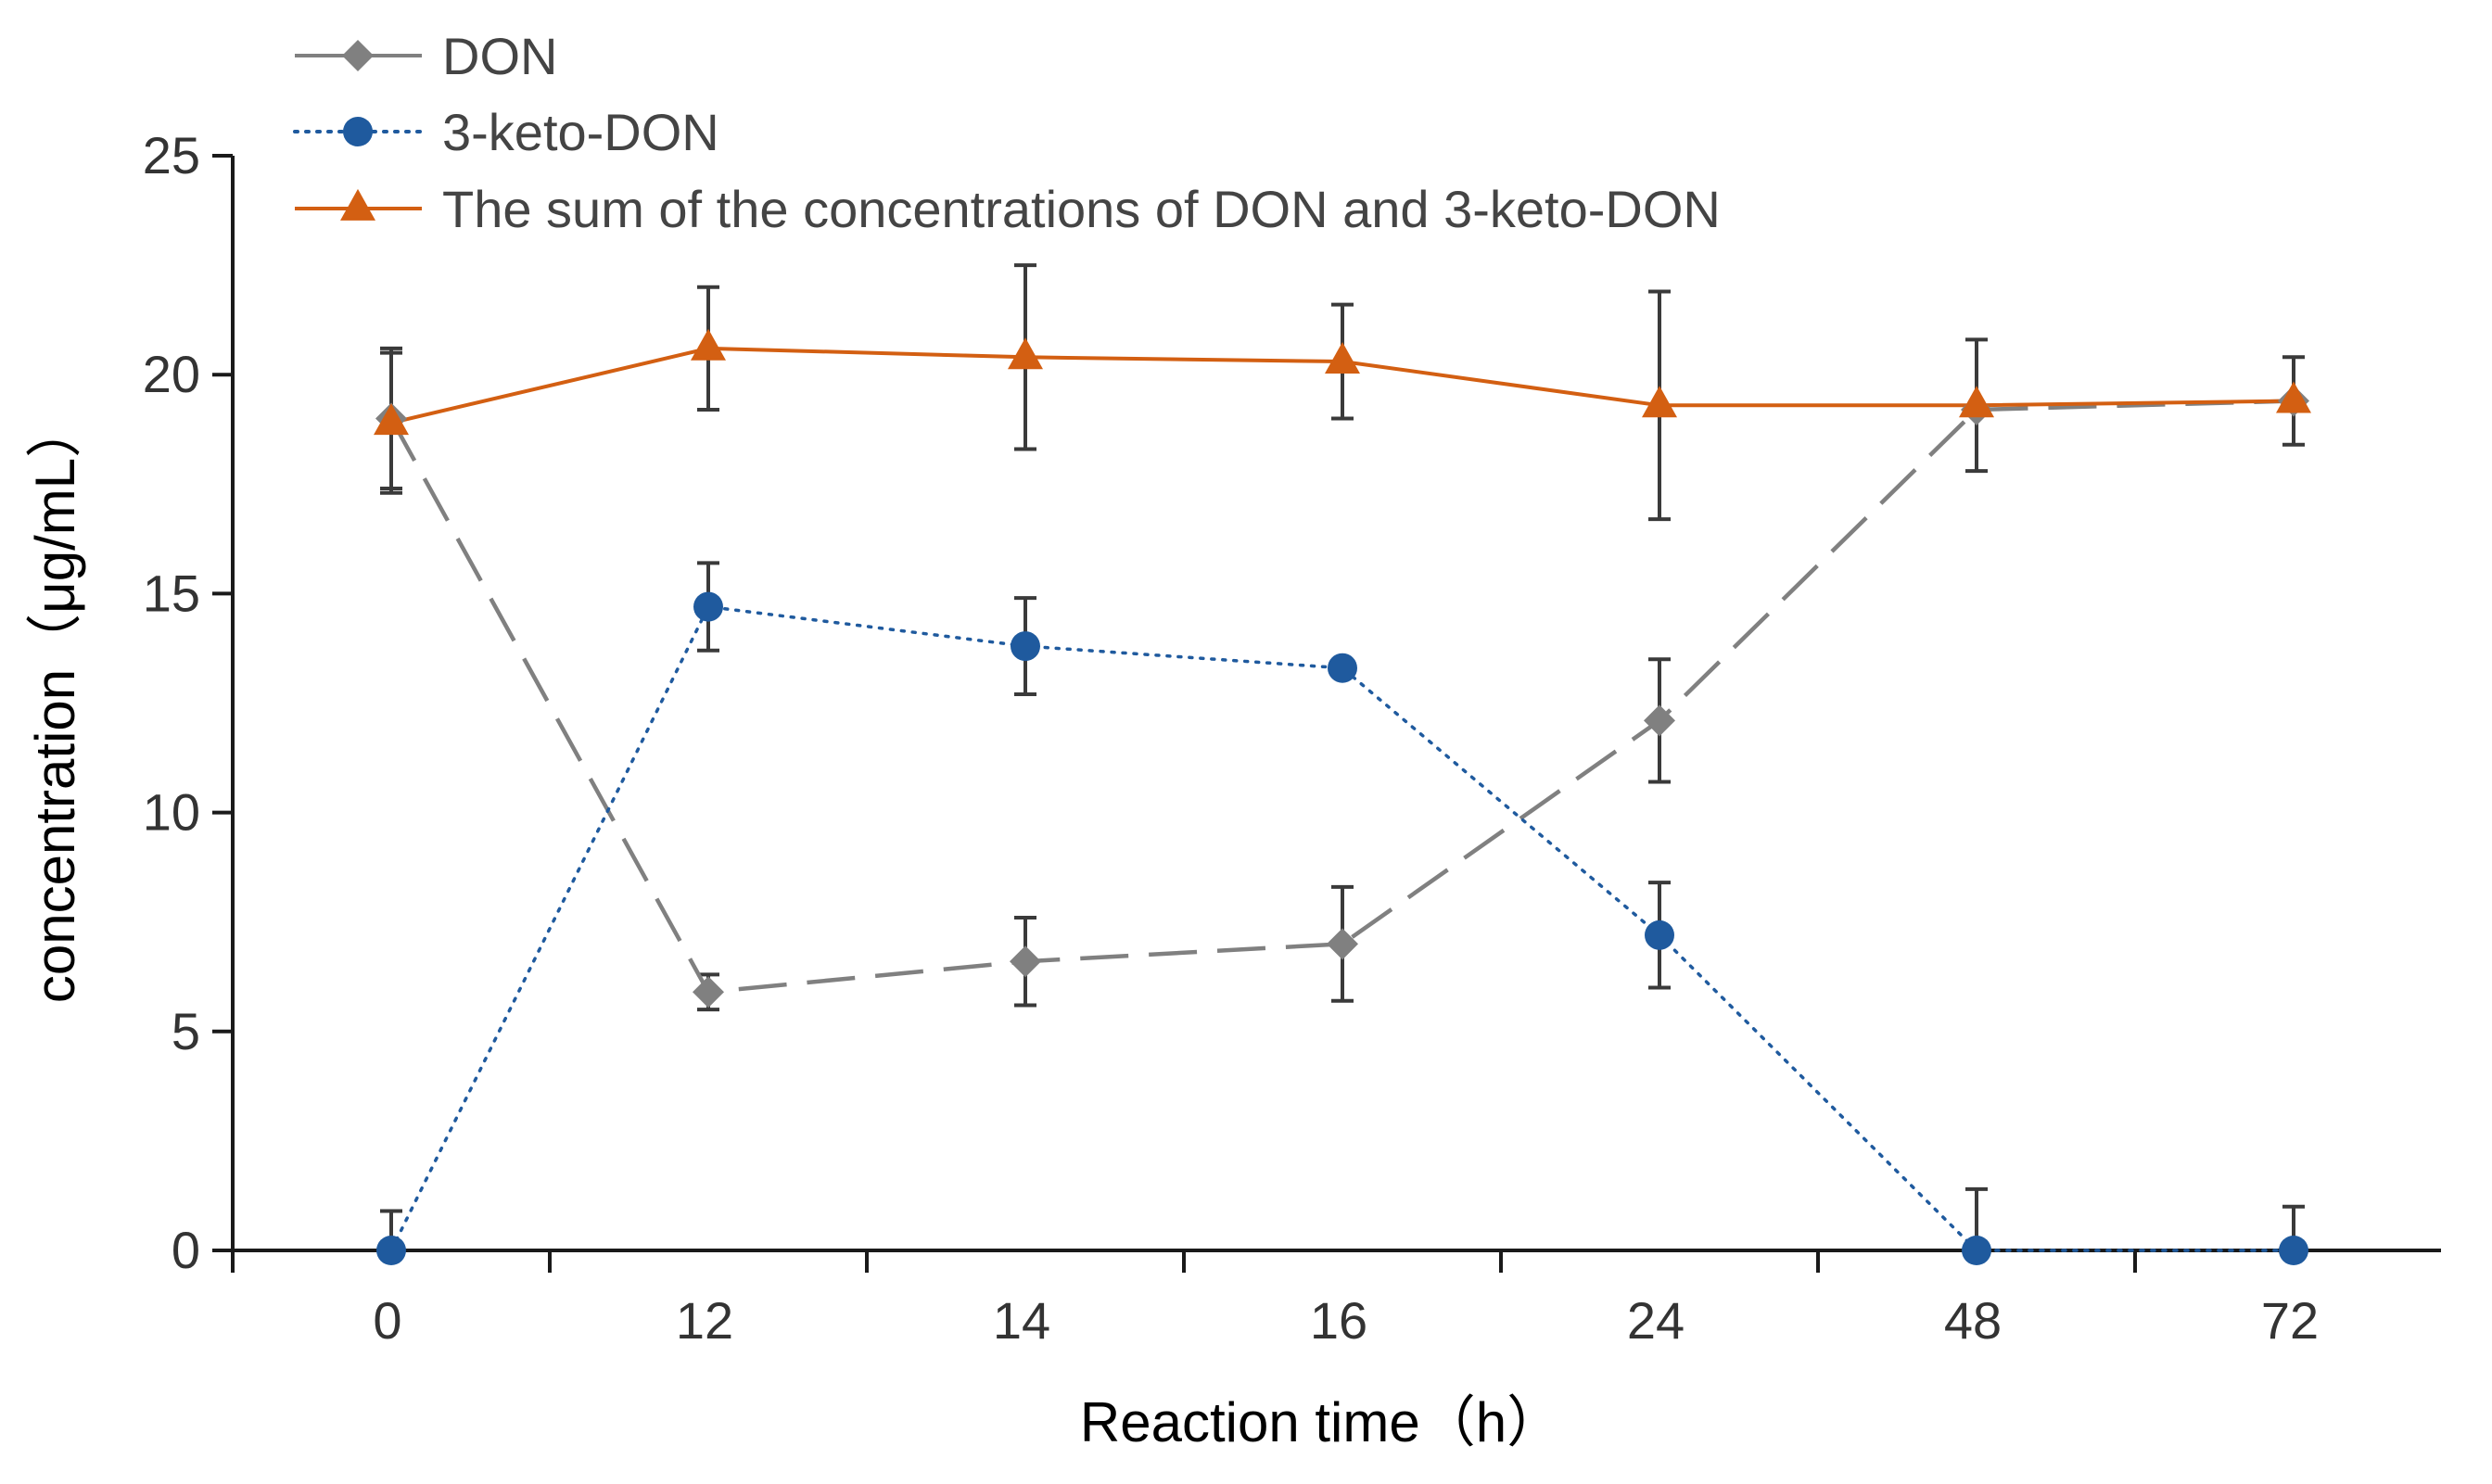 This screenshot has width=2492, height=1484. What do you see at coordinates (1321, 1422) in the screenshot?
I see `x-axis-title: Reaction time（h）` at bounding box center [1321, 1422].